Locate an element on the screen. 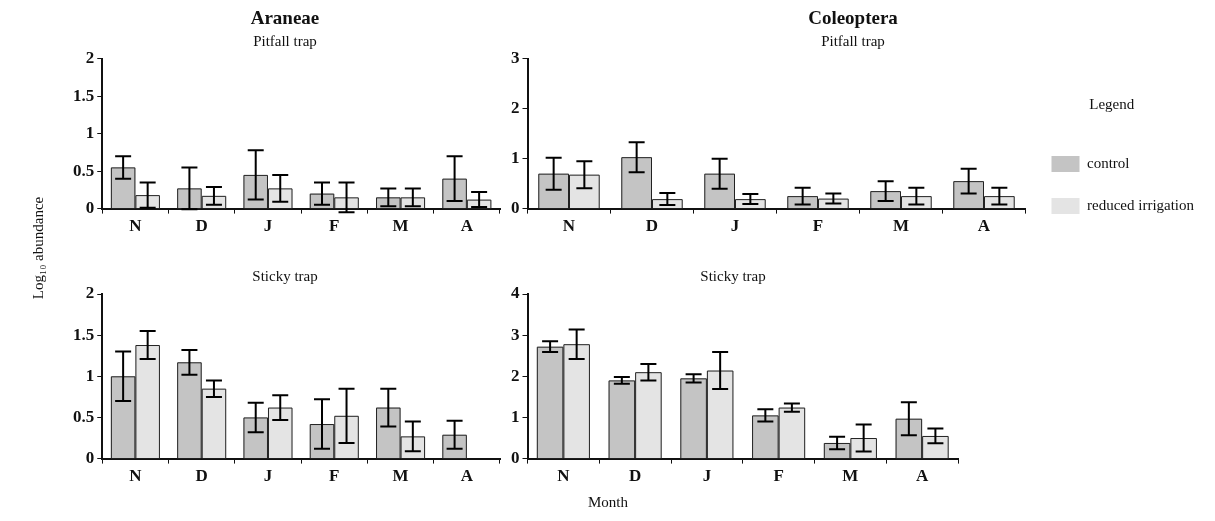  legend-label: control is located at coordinates (1108, 162).